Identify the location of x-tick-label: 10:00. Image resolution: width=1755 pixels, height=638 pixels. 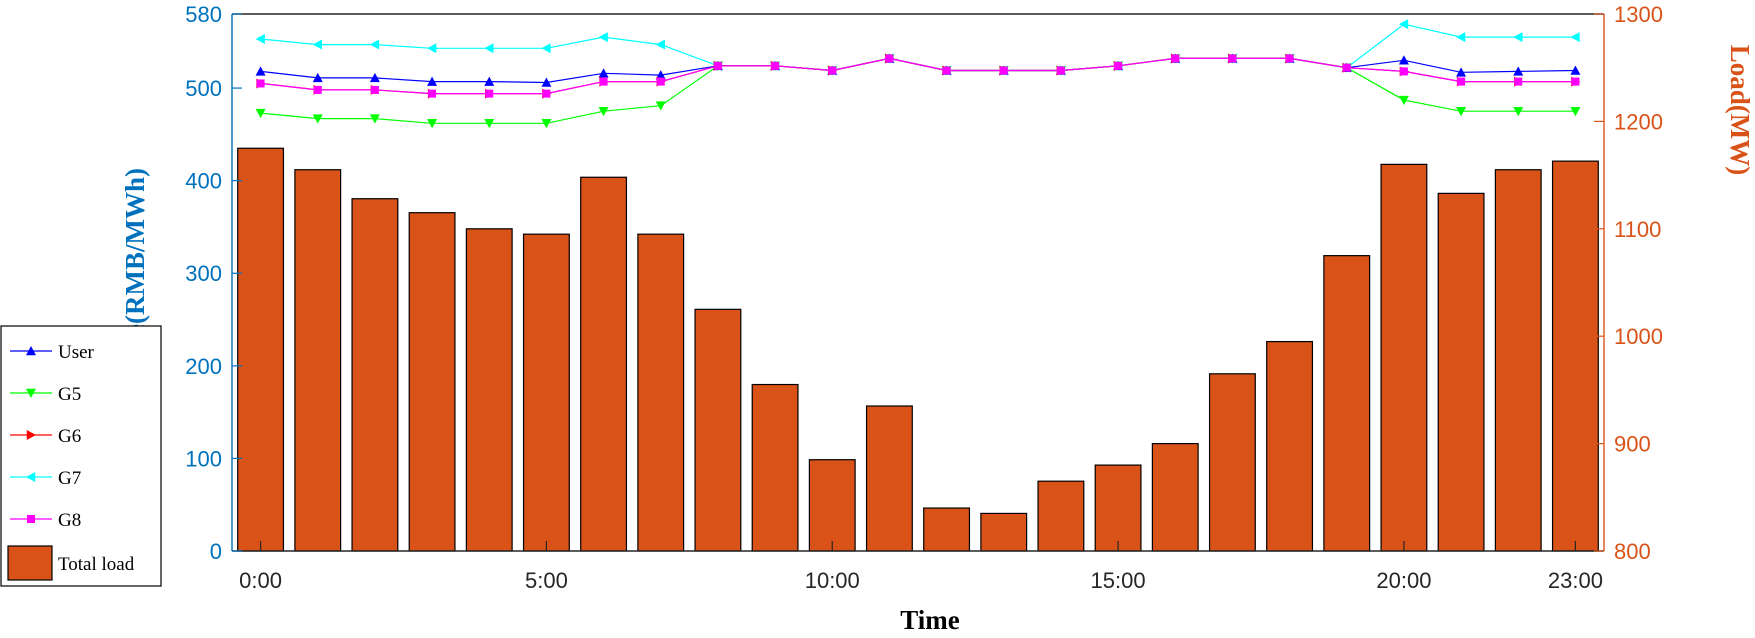
(832, 580).